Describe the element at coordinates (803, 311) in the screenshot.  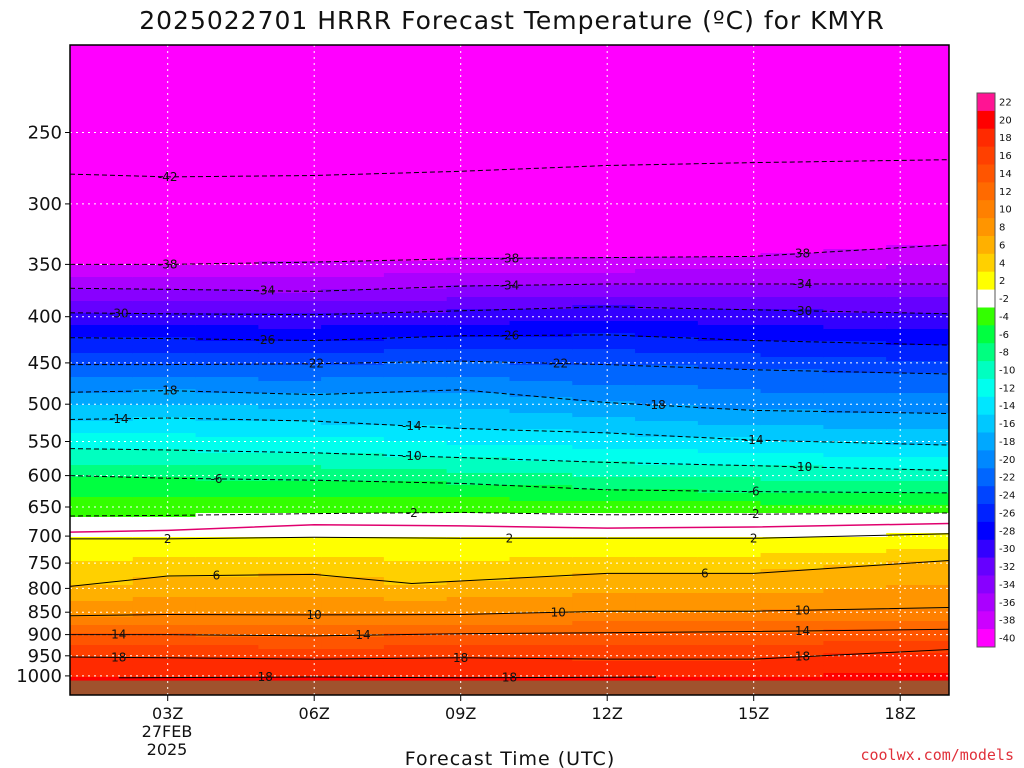
I see `contour-label: -30` at that location.